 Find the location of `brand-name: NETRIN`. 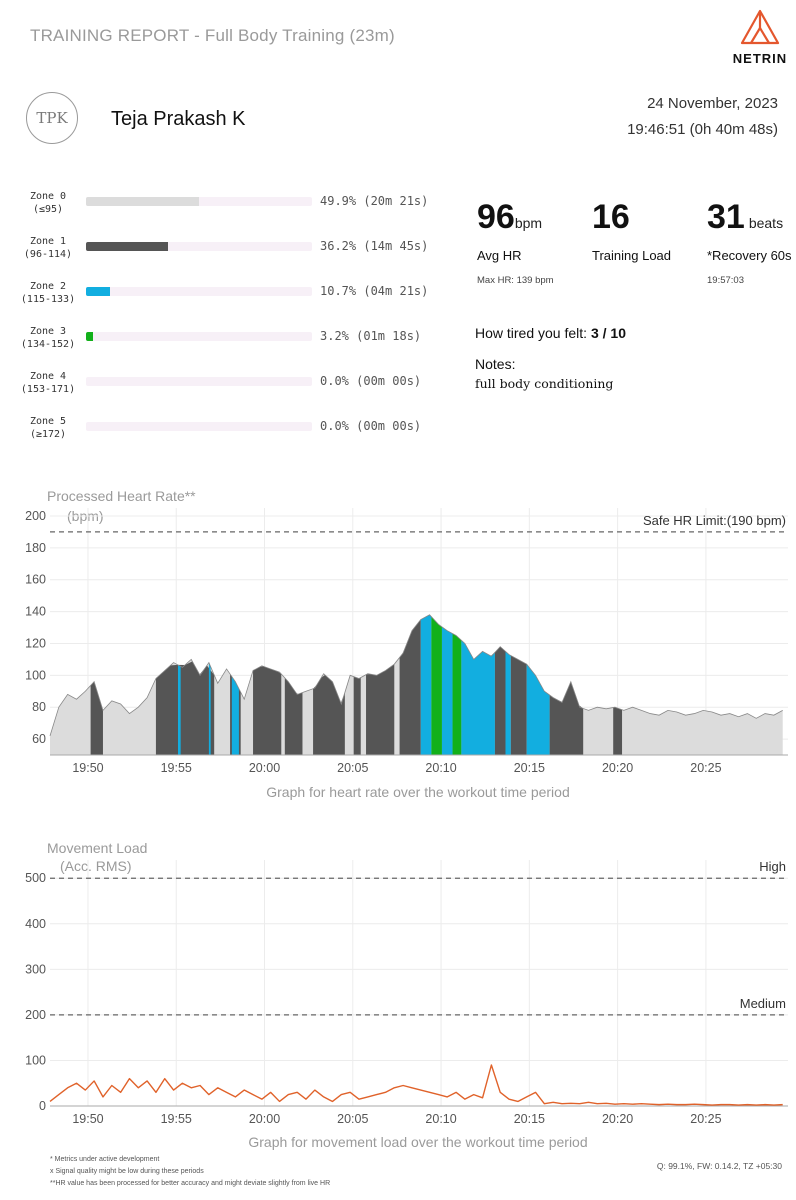

brand-name: NETRIN is located at coordinates (760, 58).